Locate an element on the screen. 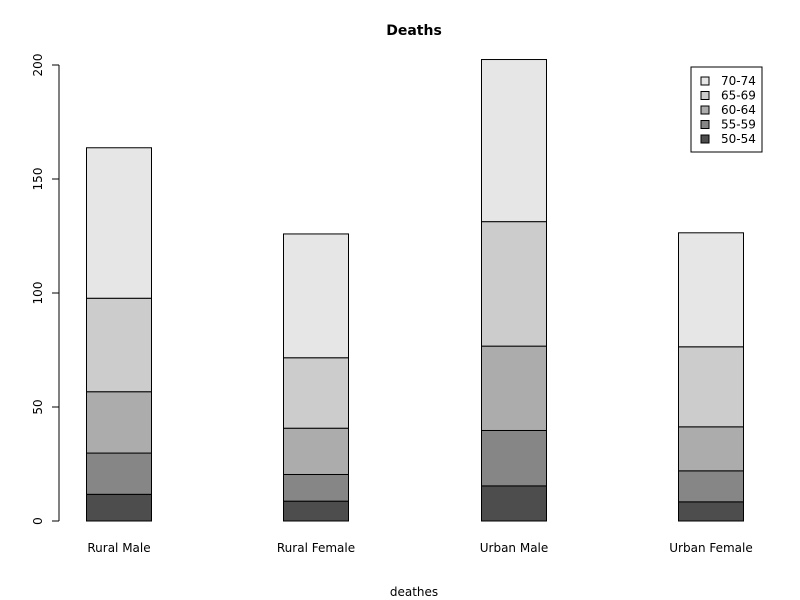 This screenshot has height=600, width=800. category-label: Urban Female is located at coordinates (711, 548).